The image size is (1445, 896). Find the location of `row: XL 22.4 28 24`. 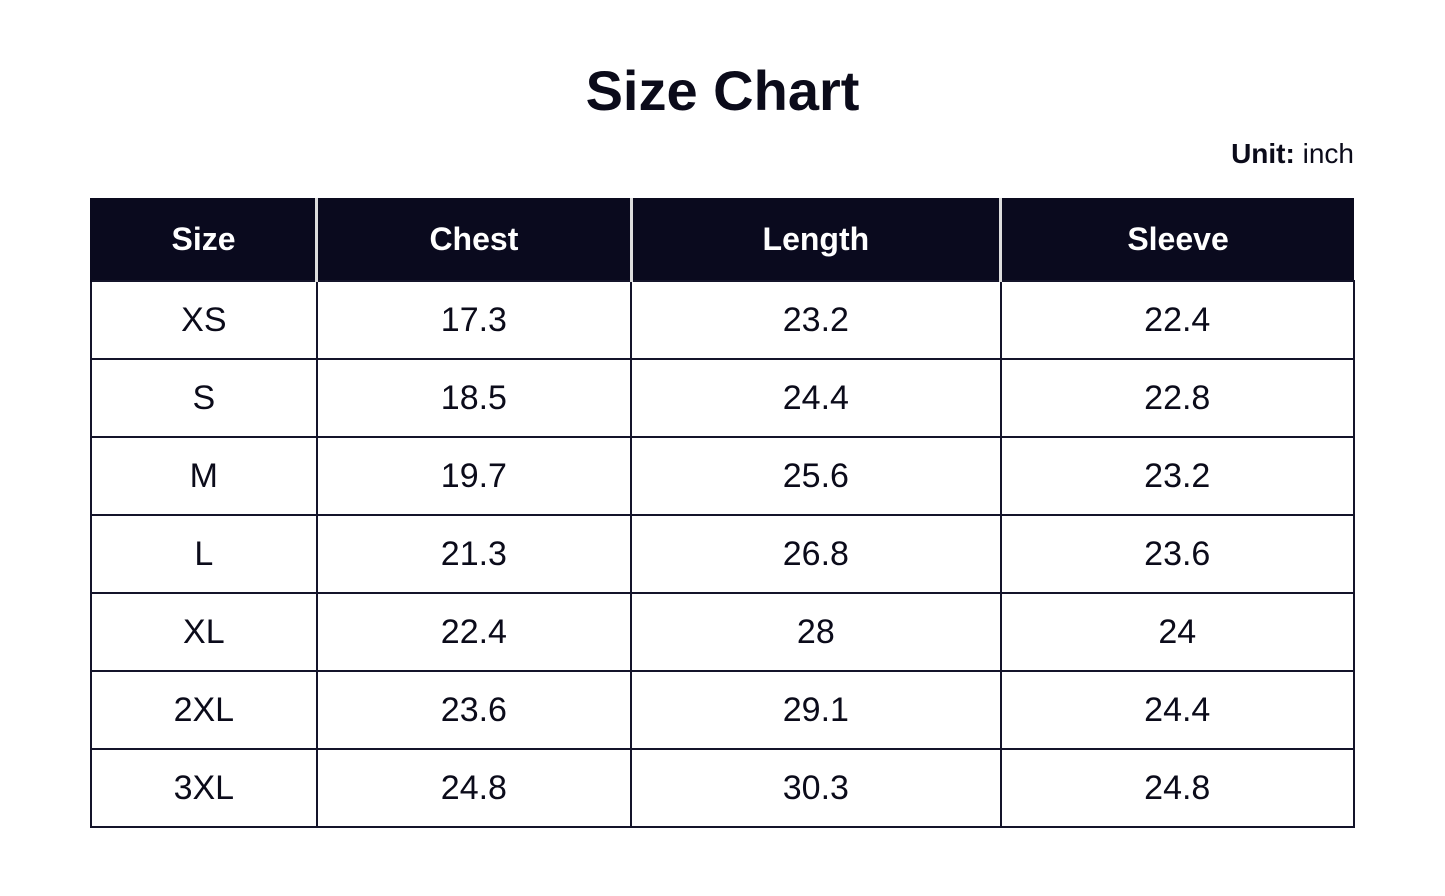

row: XL 22.4 28 24 is located at coordinates (723, 632).